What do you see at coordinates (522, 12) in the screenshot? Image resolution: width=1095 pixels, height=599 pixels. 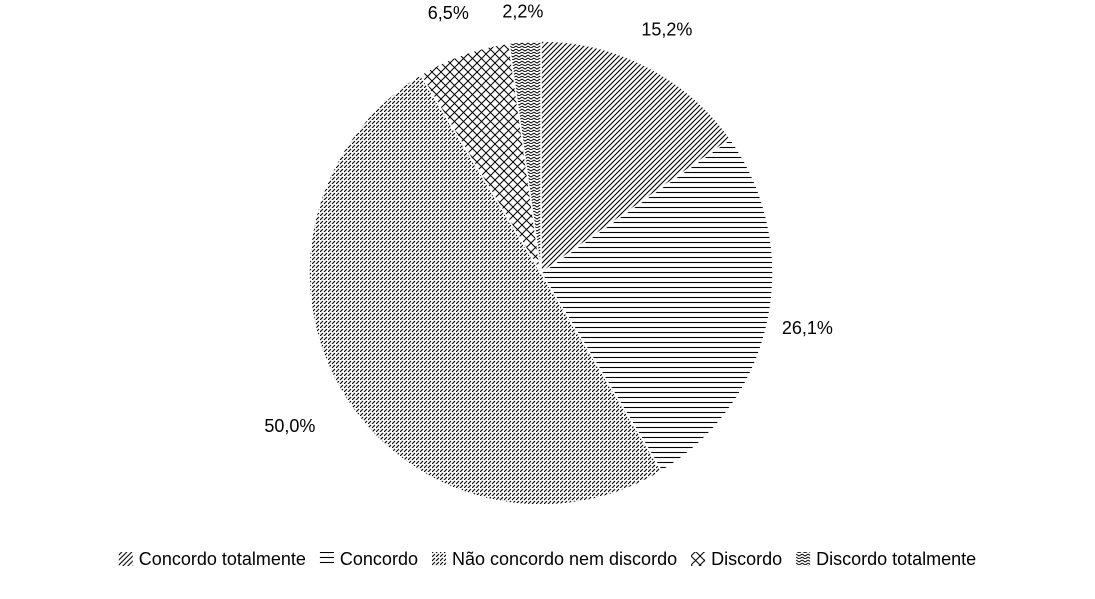 I see `slice-value-label: 2,2%` at bounding box center [522, 12].